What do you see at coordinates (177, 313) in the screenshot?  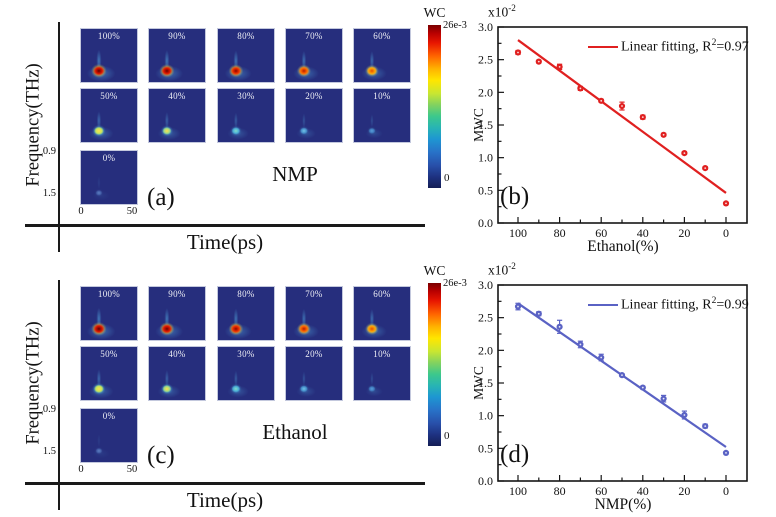 I see `spectrogram-tile: 90%` at bounding box center [177, 313].